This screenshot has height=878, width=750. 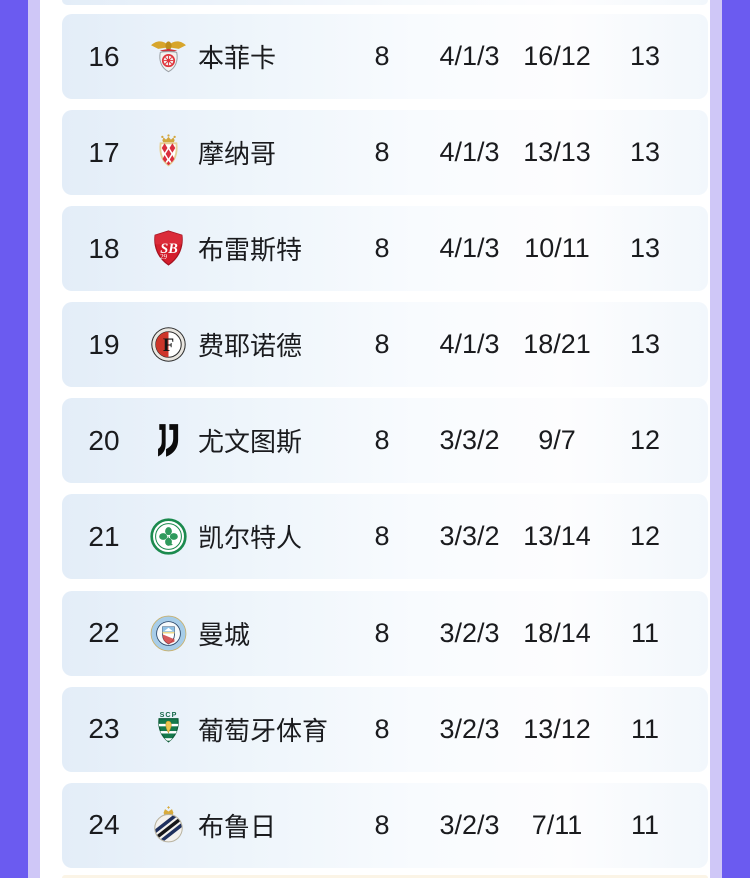 I want to click on table-row: 17 摩纳哥 8 4/1/3 13/13 13, so click(x=385, y=153).